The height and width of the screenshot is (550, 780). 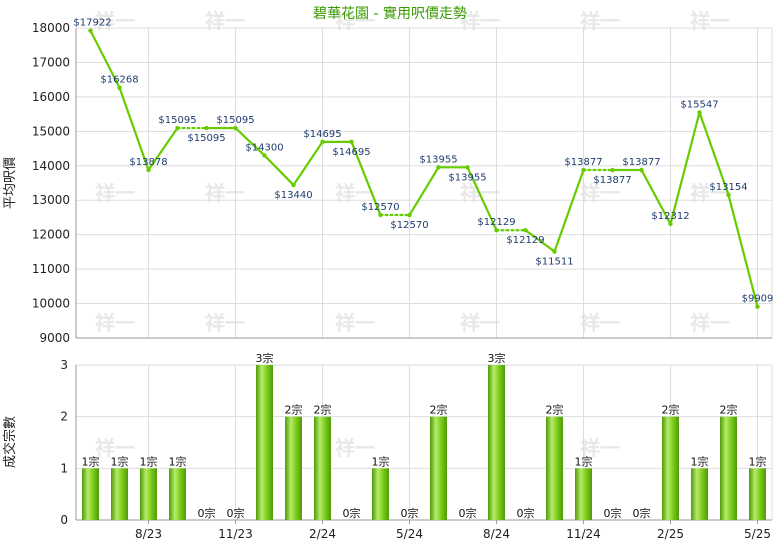 What do you see at coordinates (409, 534) in the screenshot?
I see `x-tick-label: 5/24` at bounding box center [409, 534].